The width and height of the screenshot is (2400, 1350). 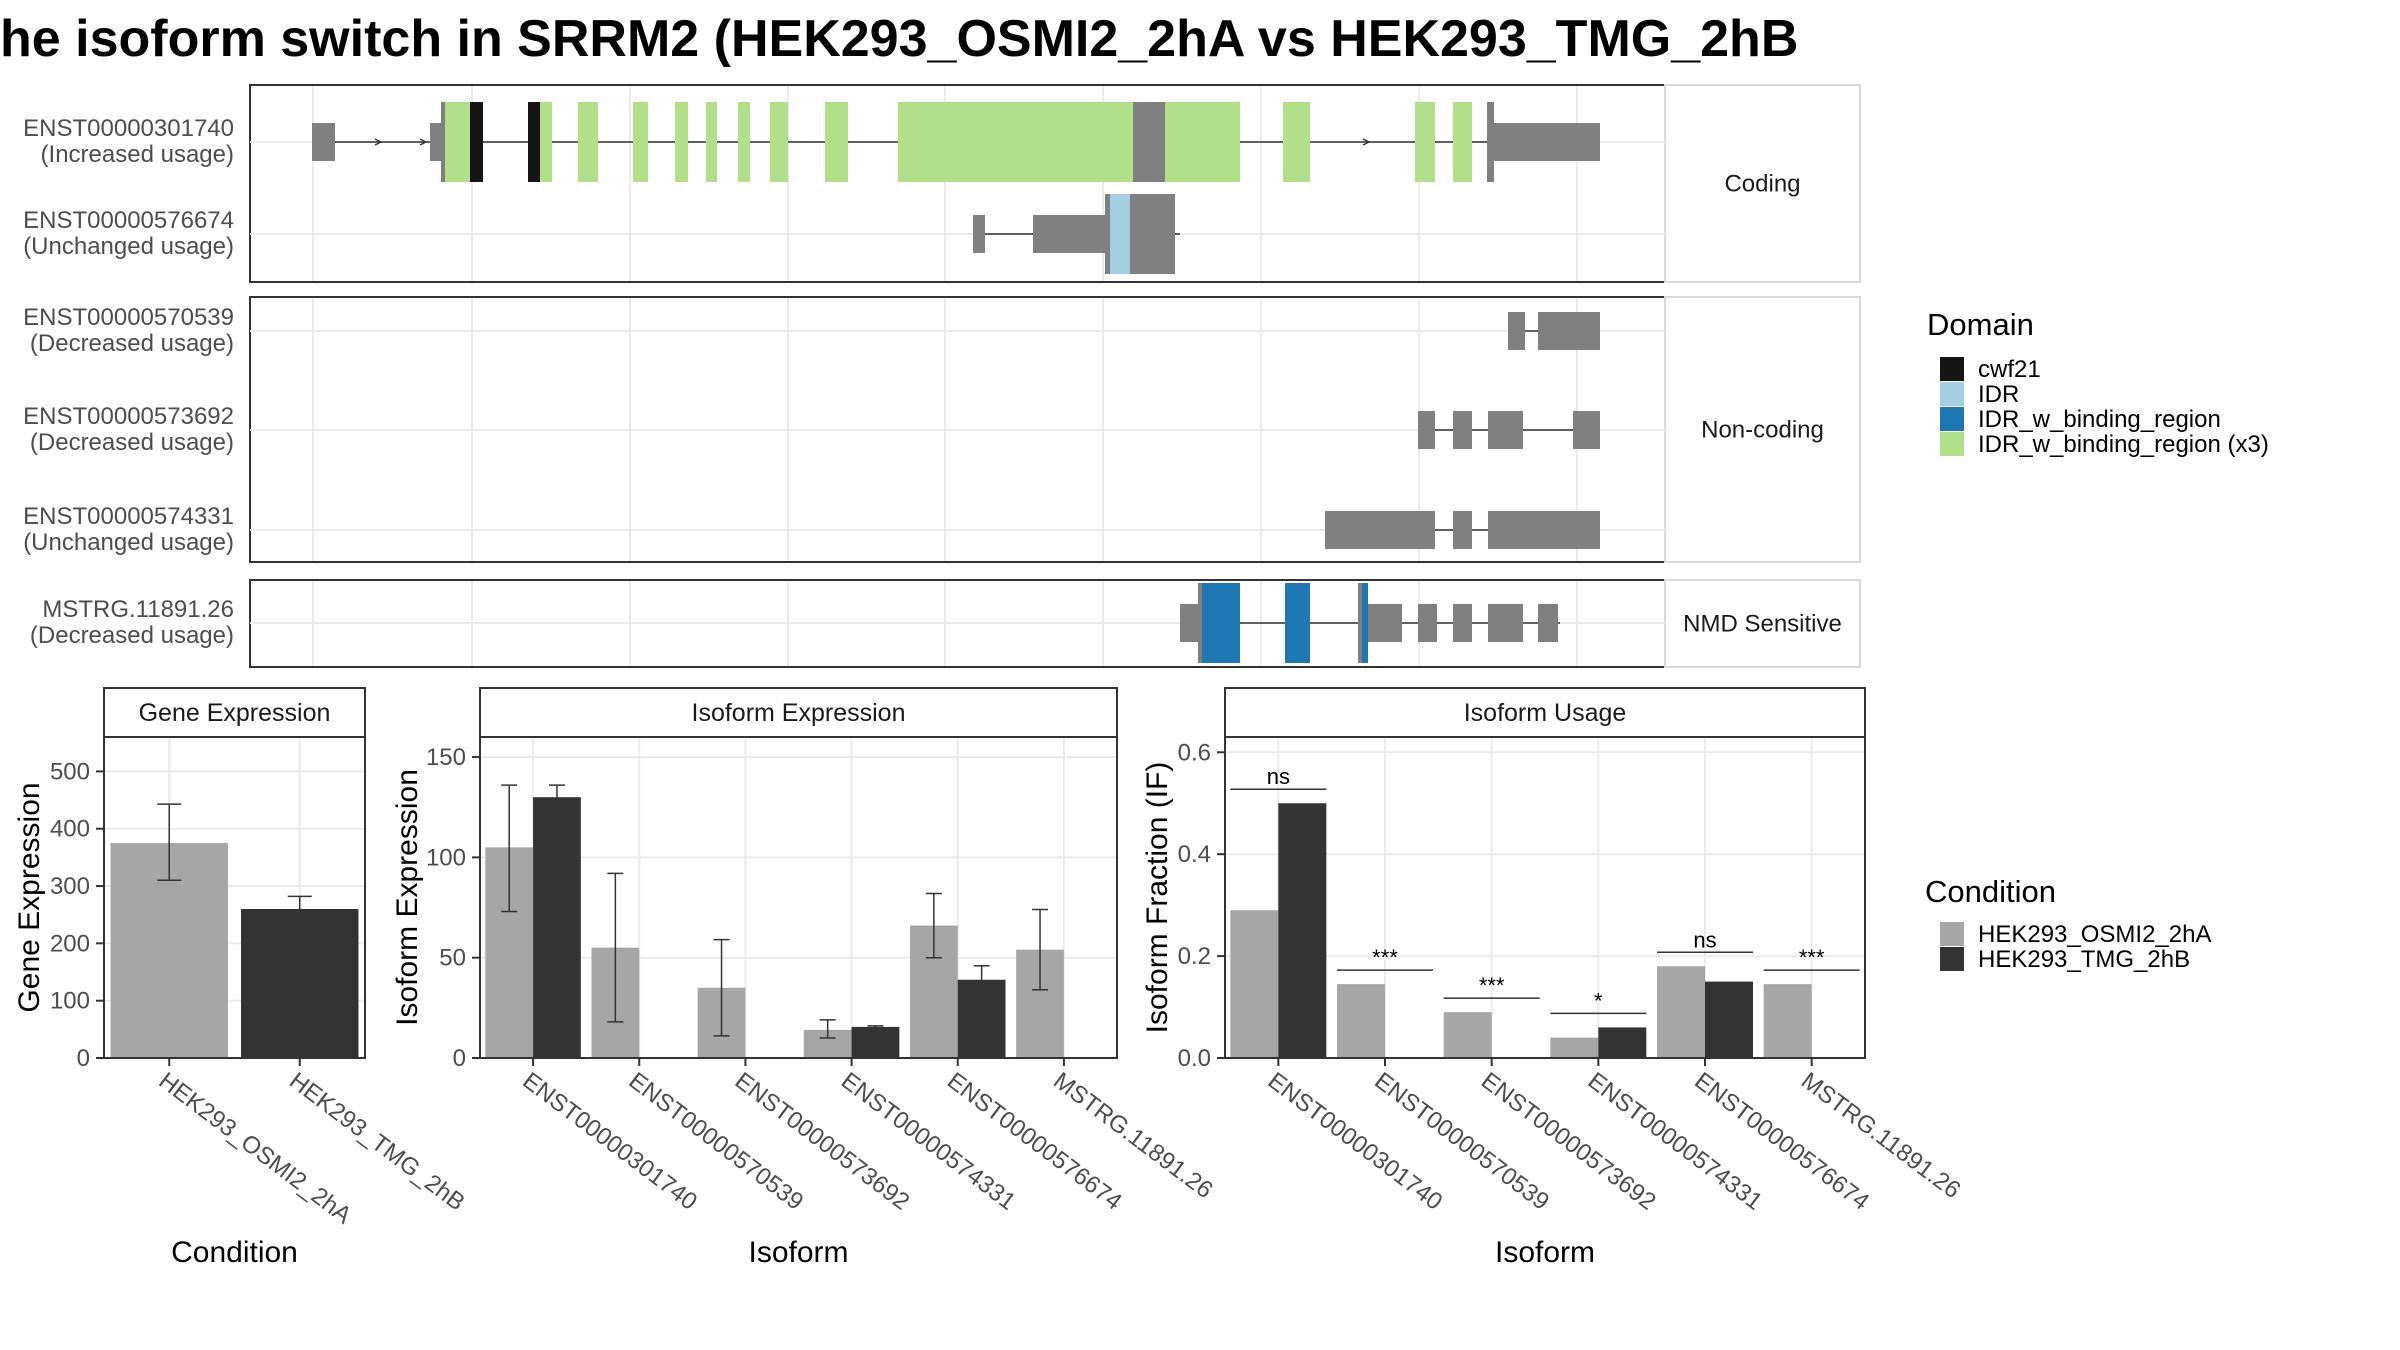 What do you see at coordinates (928, 1141) in the screenshot?
I see `x-tick-label: ENST00000574331` at bounding box center [928, 1141].